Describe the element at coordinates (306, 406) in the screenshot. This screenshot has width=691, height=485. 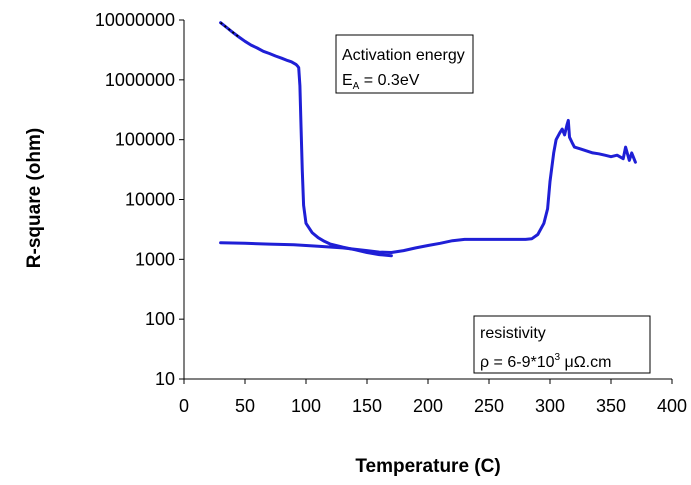
I see `x-tick-label: 100` at that location.